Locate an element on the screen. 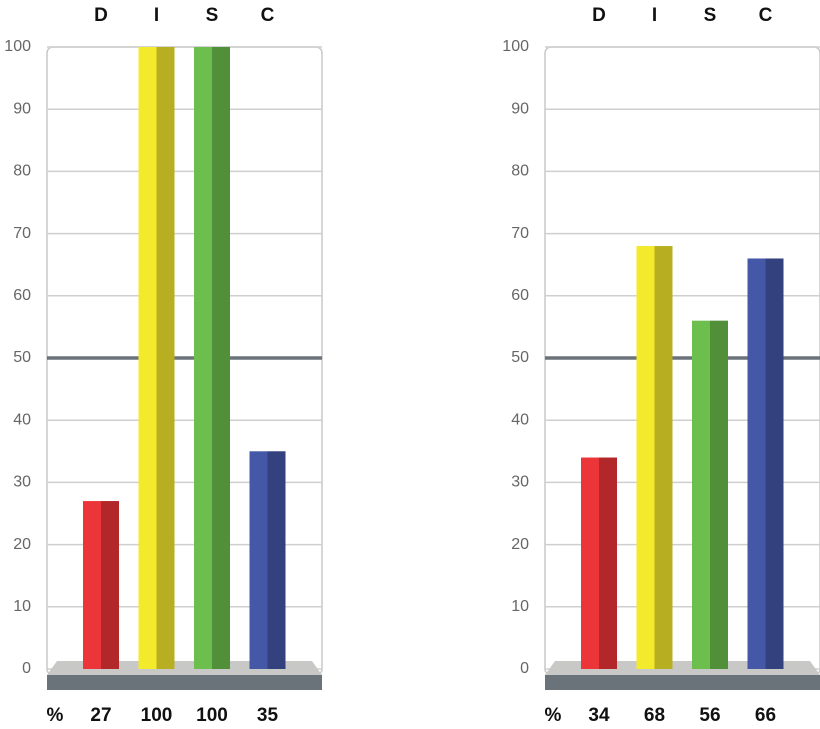 The height and width of the screenshot is (729, 820). value-label: 66 is located at coordinates (765, 715).